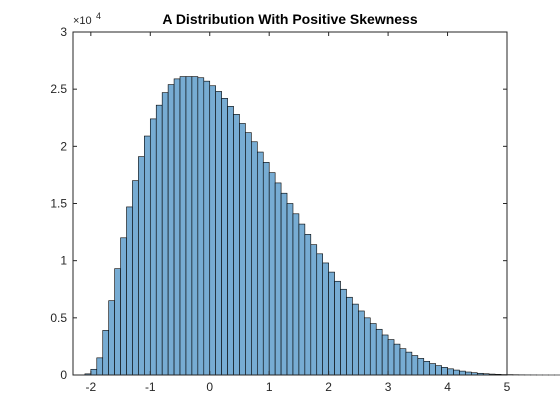 Image resolution: width=560 pixels, height=420 pixels. I want to click on y-exponent-label: ×10 4, so click(87, 19).